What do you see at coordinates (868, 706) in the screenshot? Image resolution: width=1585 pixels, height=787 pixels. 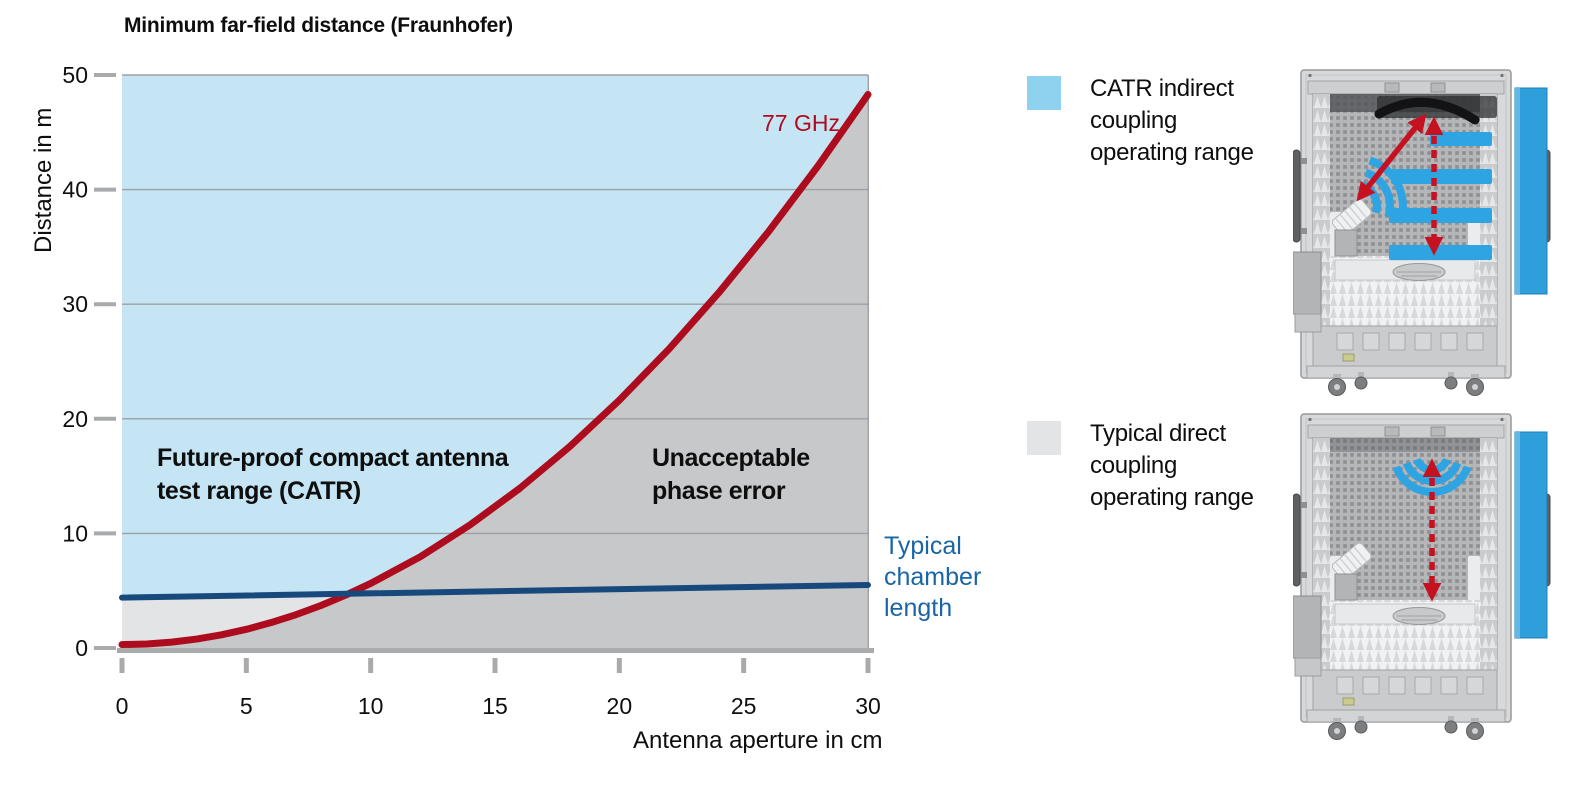 I see `x-tick-label: 30` at bounding box center [868, 706].